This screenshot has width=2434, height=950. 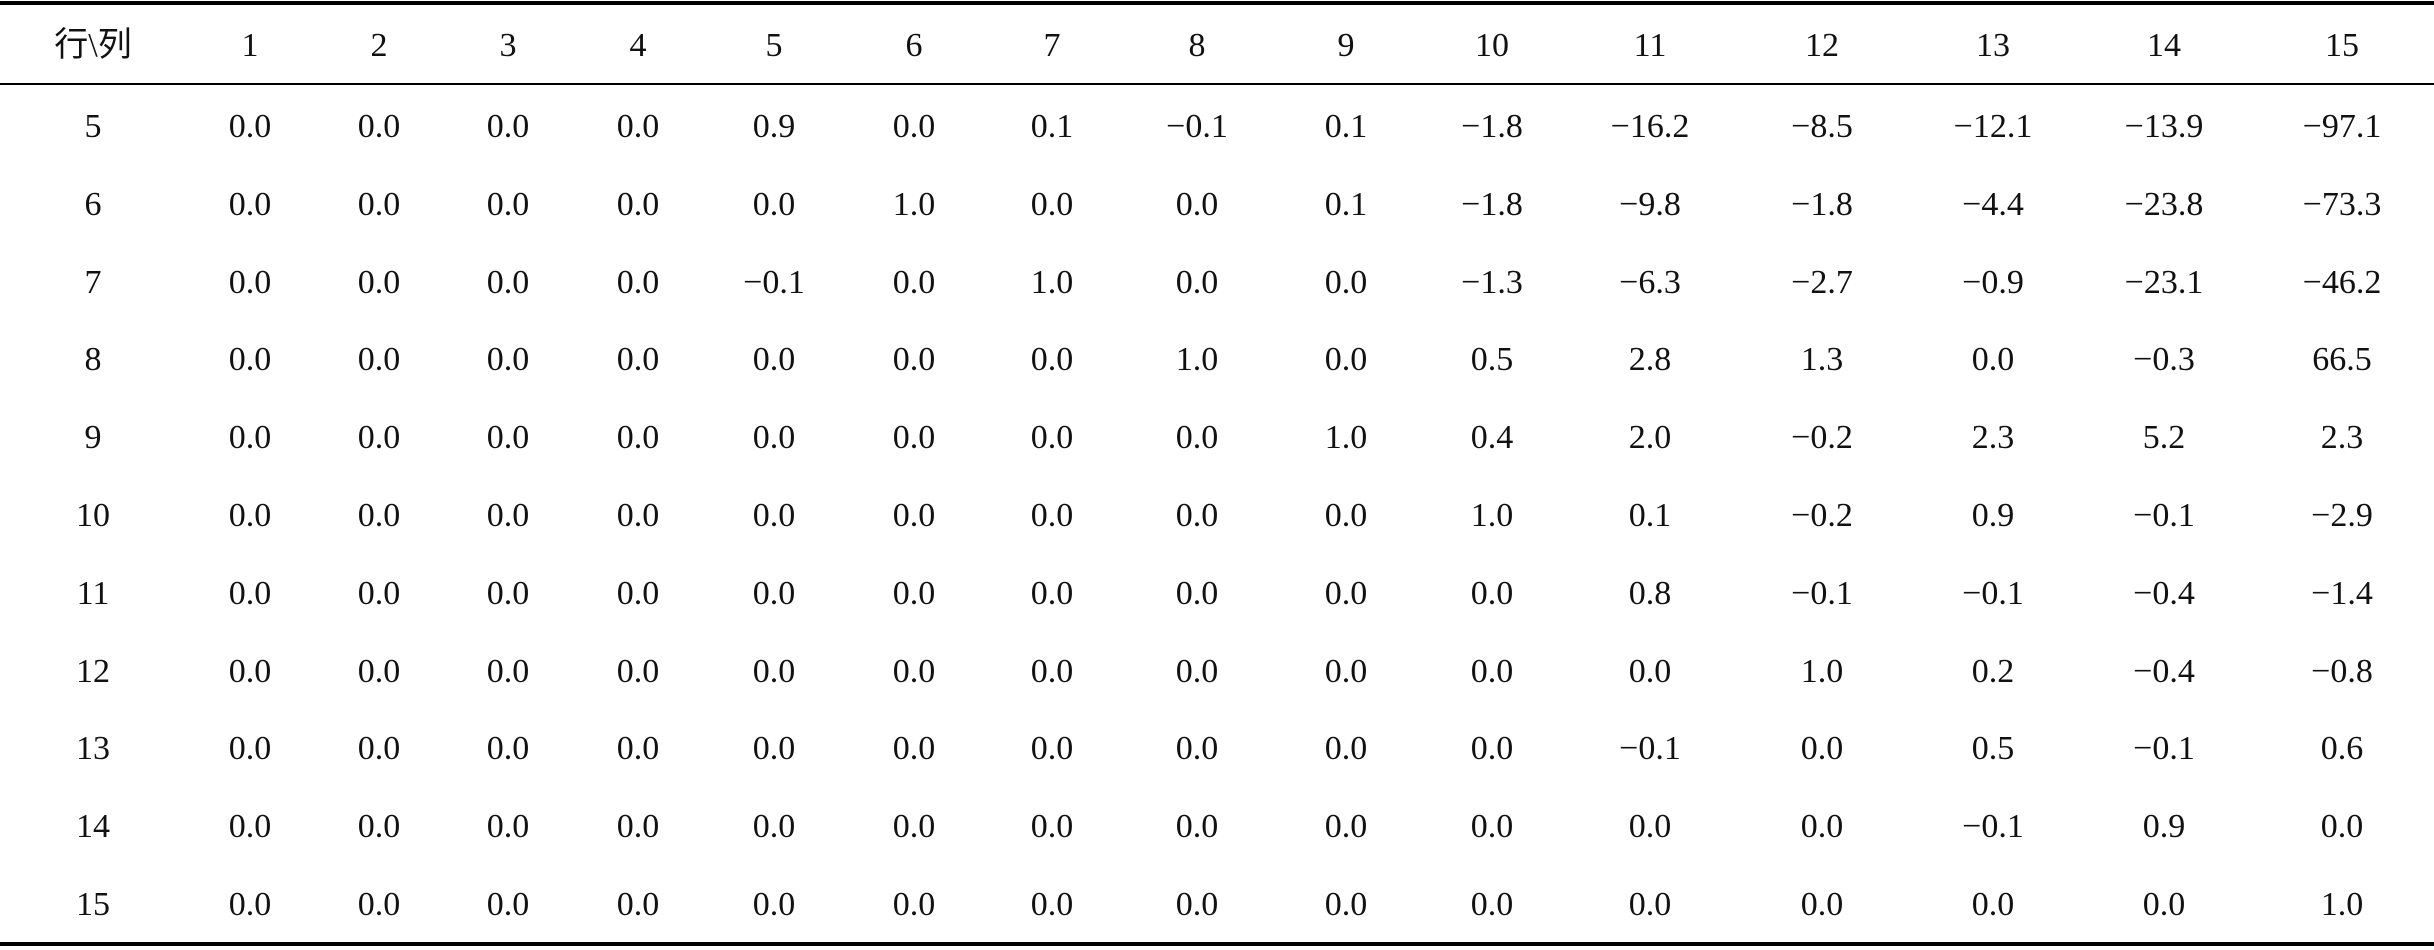 I want to click on table-cell: −8.5, so click(x=1822, y=126).